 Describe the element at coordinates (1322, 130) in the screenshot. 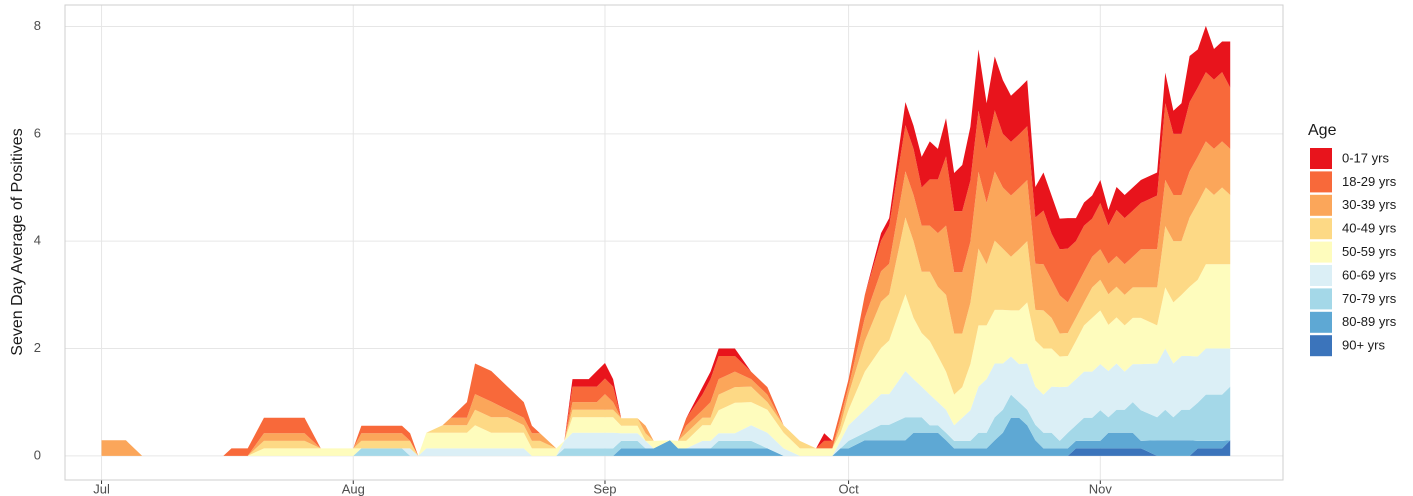

I see `legend-title: Age` at that location.